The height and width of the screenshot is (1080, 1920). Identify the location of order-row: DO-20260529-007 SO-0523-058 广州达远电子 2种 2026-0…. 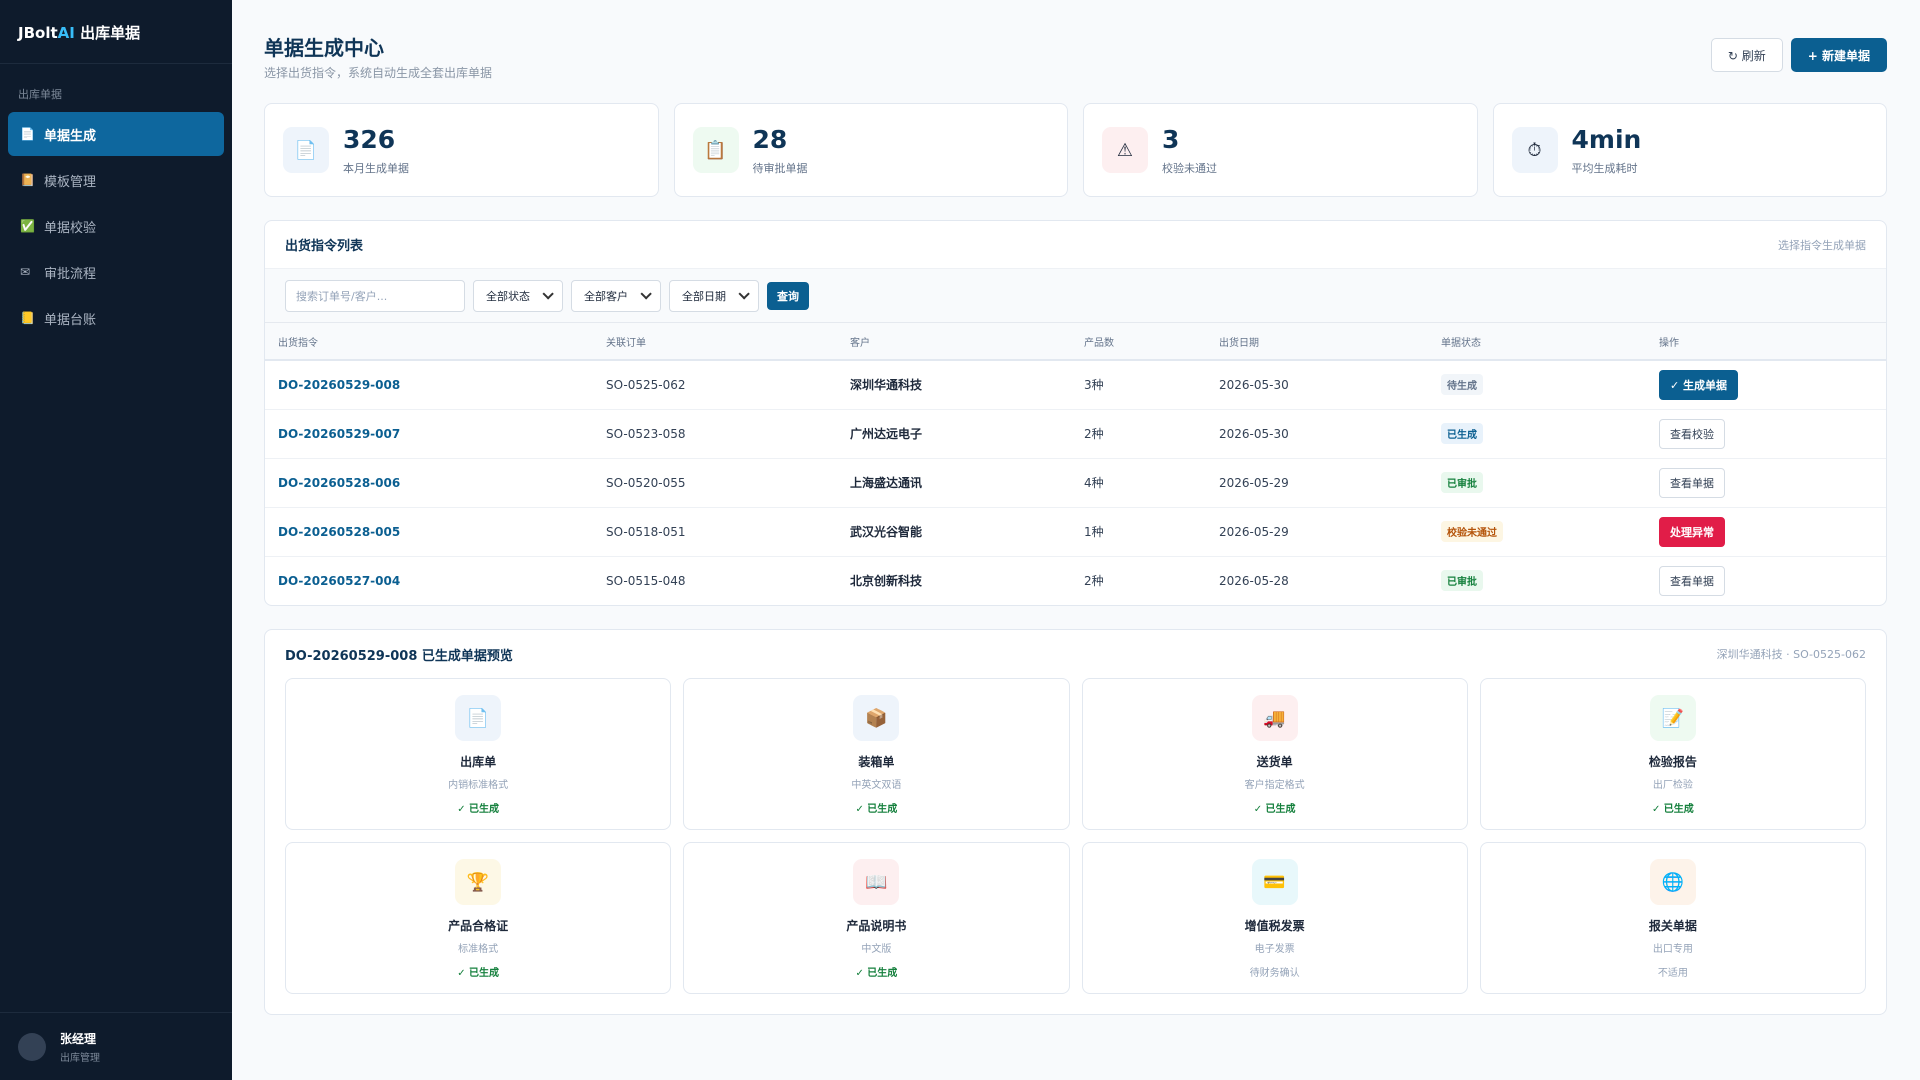
(1075, 434).